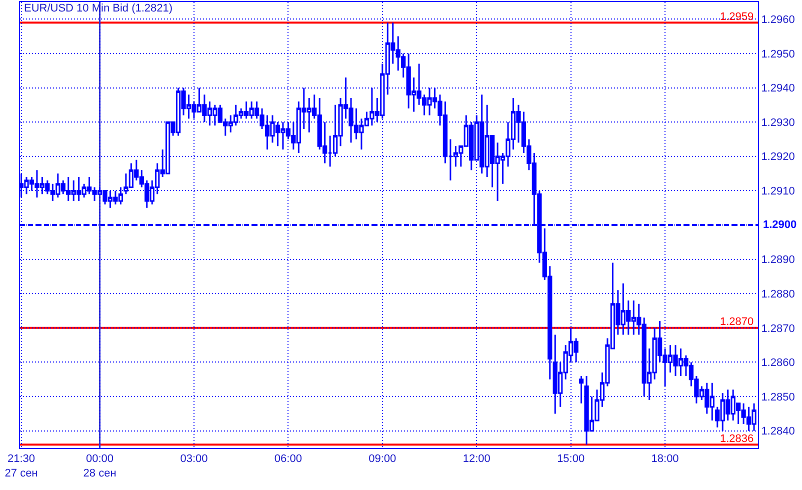 The width and height of the screenshot is (802, 490). Describe the element at coordinates (288, 459) in the screenshot. I see `x-tick-label: 06:00` at that location.